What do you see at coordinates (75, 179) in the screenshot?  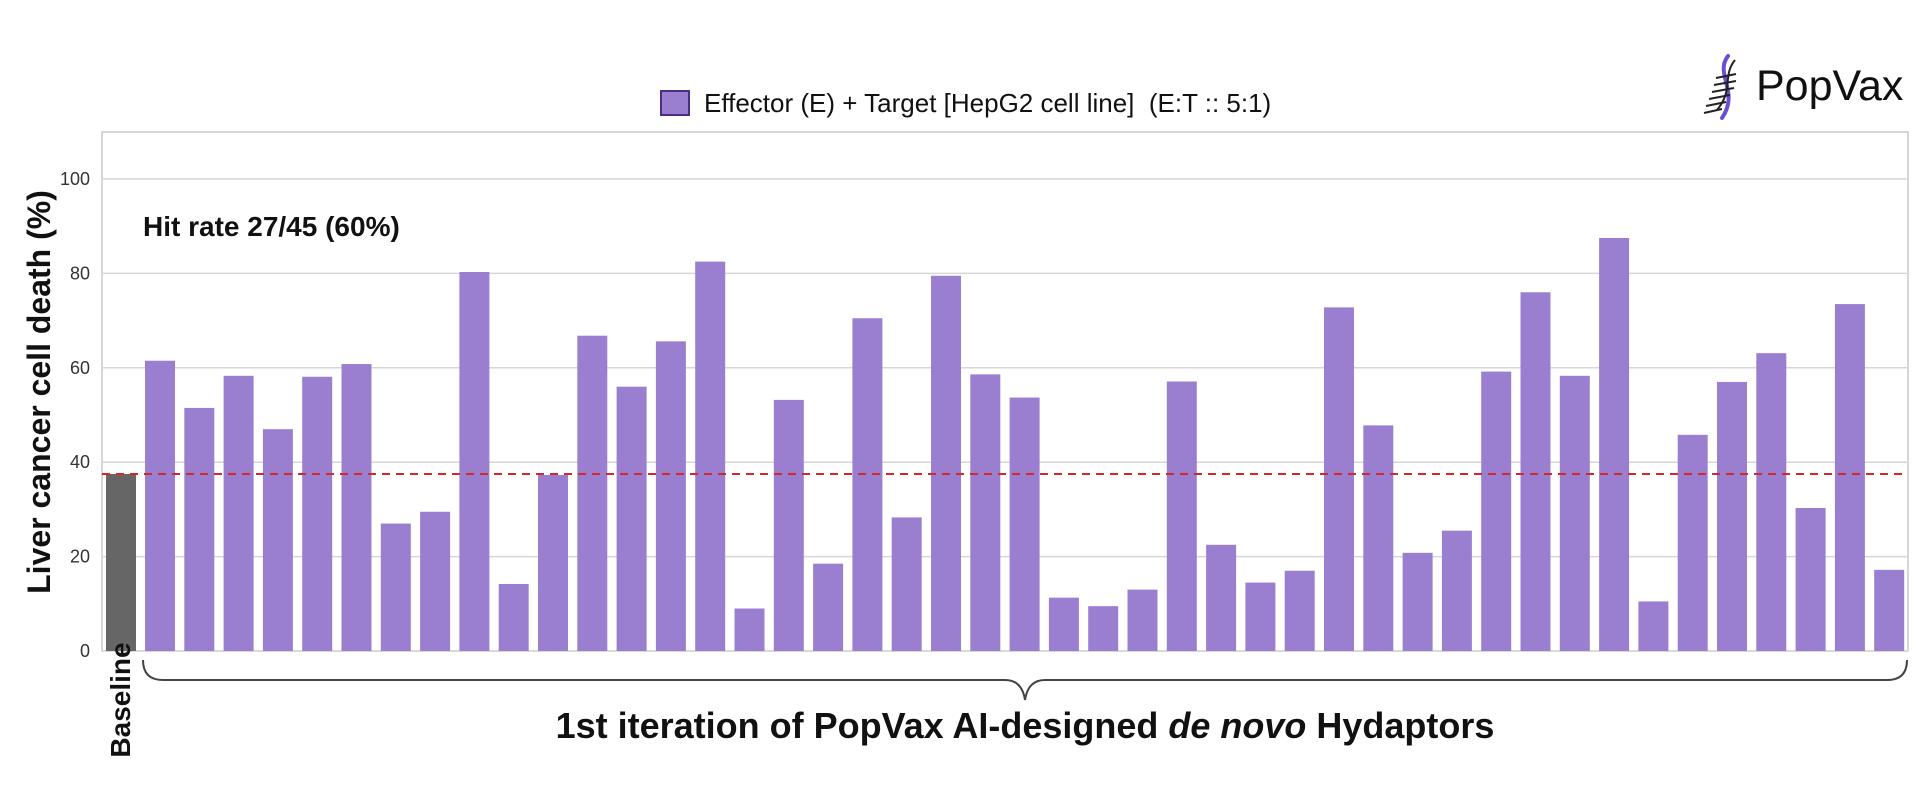 I see `y-tick-label: 100` at bounding box center [75, 179].